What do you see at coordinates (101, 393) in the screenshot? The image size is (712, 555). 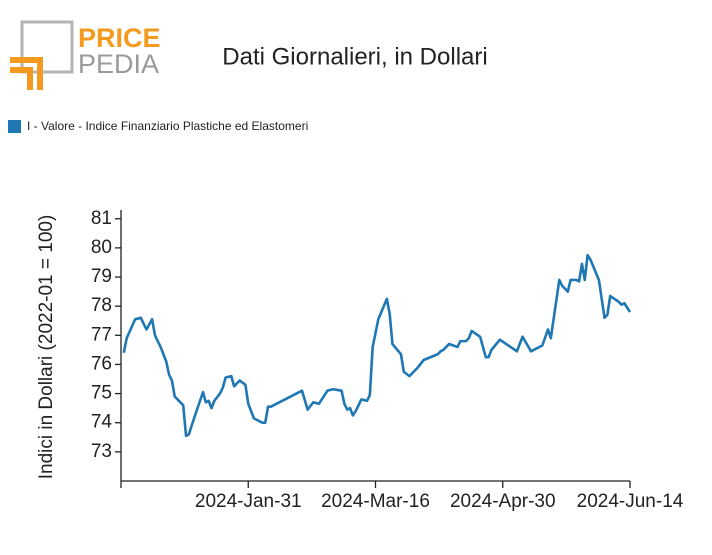 I see `y-tick-label: 75` at bounding box center [101, 393].